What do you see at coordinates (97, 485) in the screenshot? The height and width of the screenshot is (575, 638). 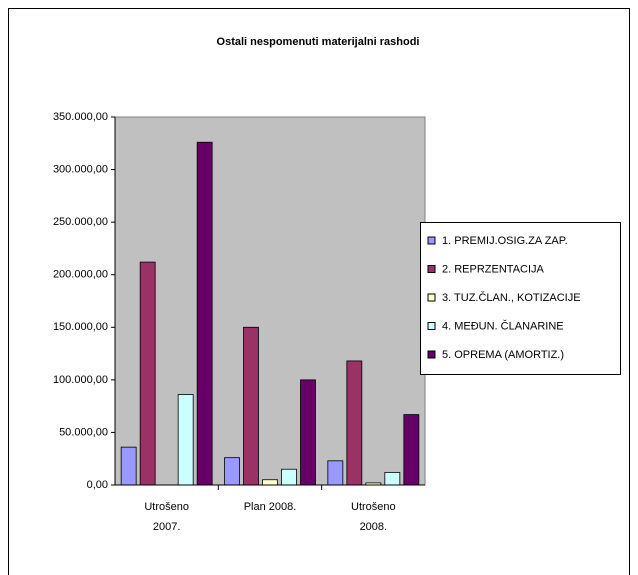 I see `y-tick-label: 0,00` at bounding box center [97, 485].